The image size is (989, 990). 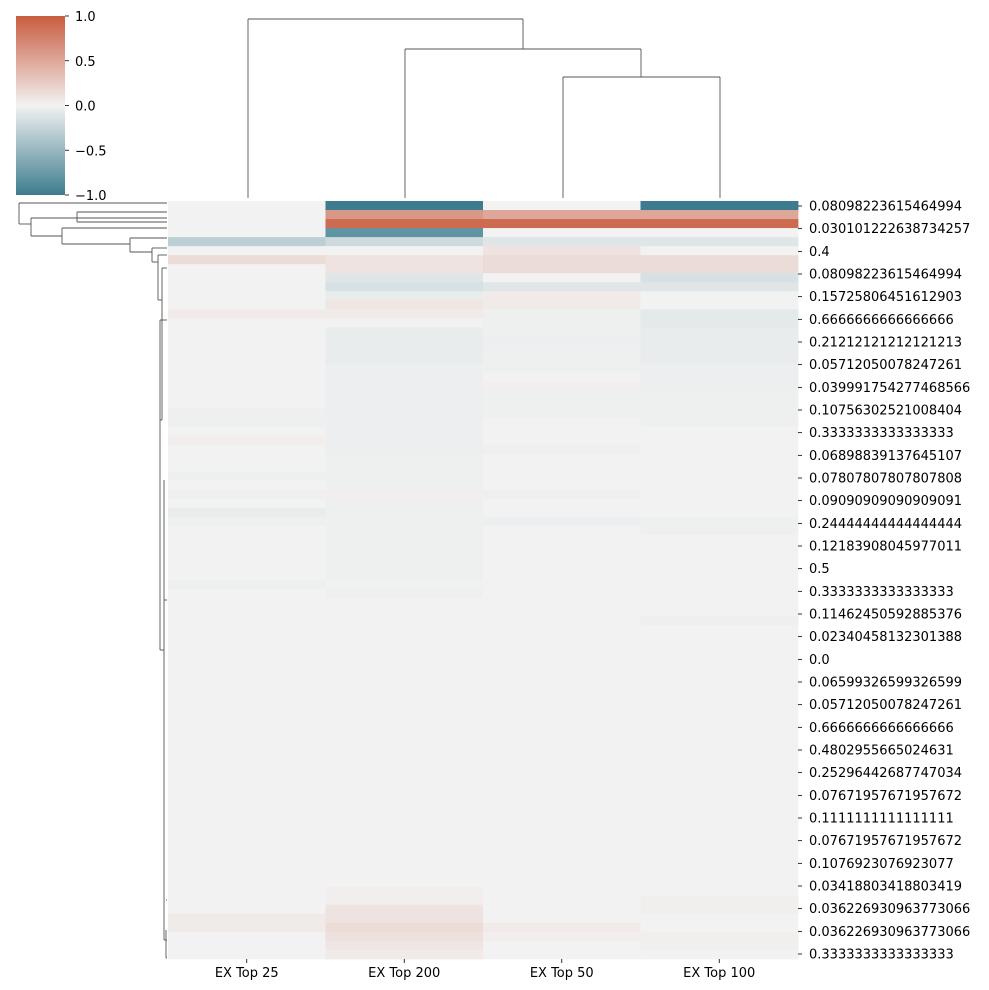 What do you see at coordinates (85, 62) in the screenshot?
I see `colorbar-tick-label: 0.5` at bounding box center [85, 62].